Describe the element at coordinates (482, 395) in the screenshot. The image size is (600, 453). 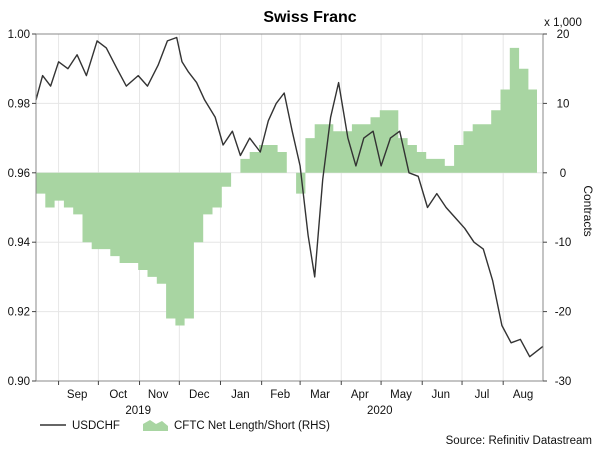
I see `x-month-label: Jul` at that location.